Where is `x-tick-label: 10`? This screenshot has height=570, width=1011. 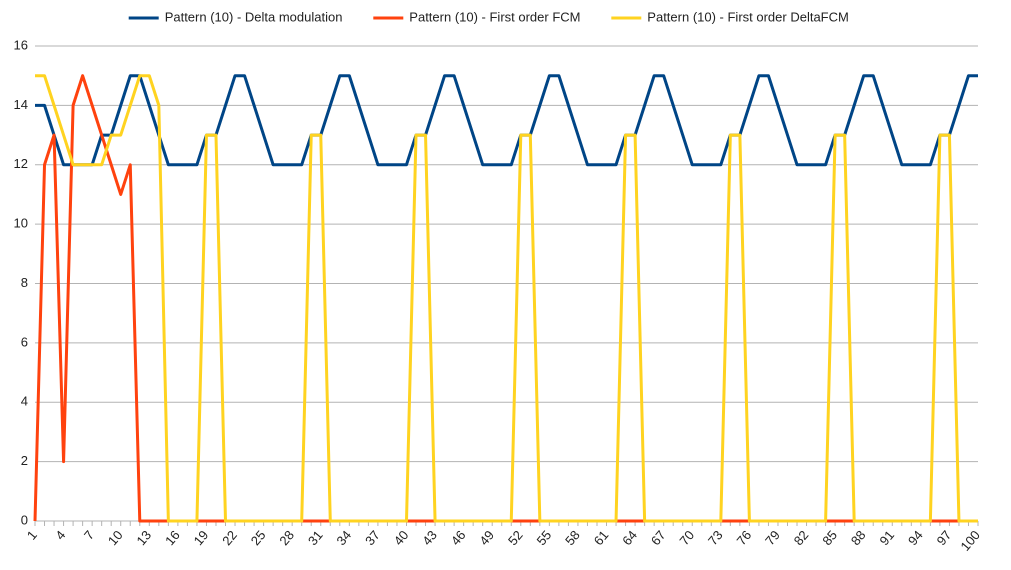
x-tick-label: 10 is located at coordinates (115, 537).